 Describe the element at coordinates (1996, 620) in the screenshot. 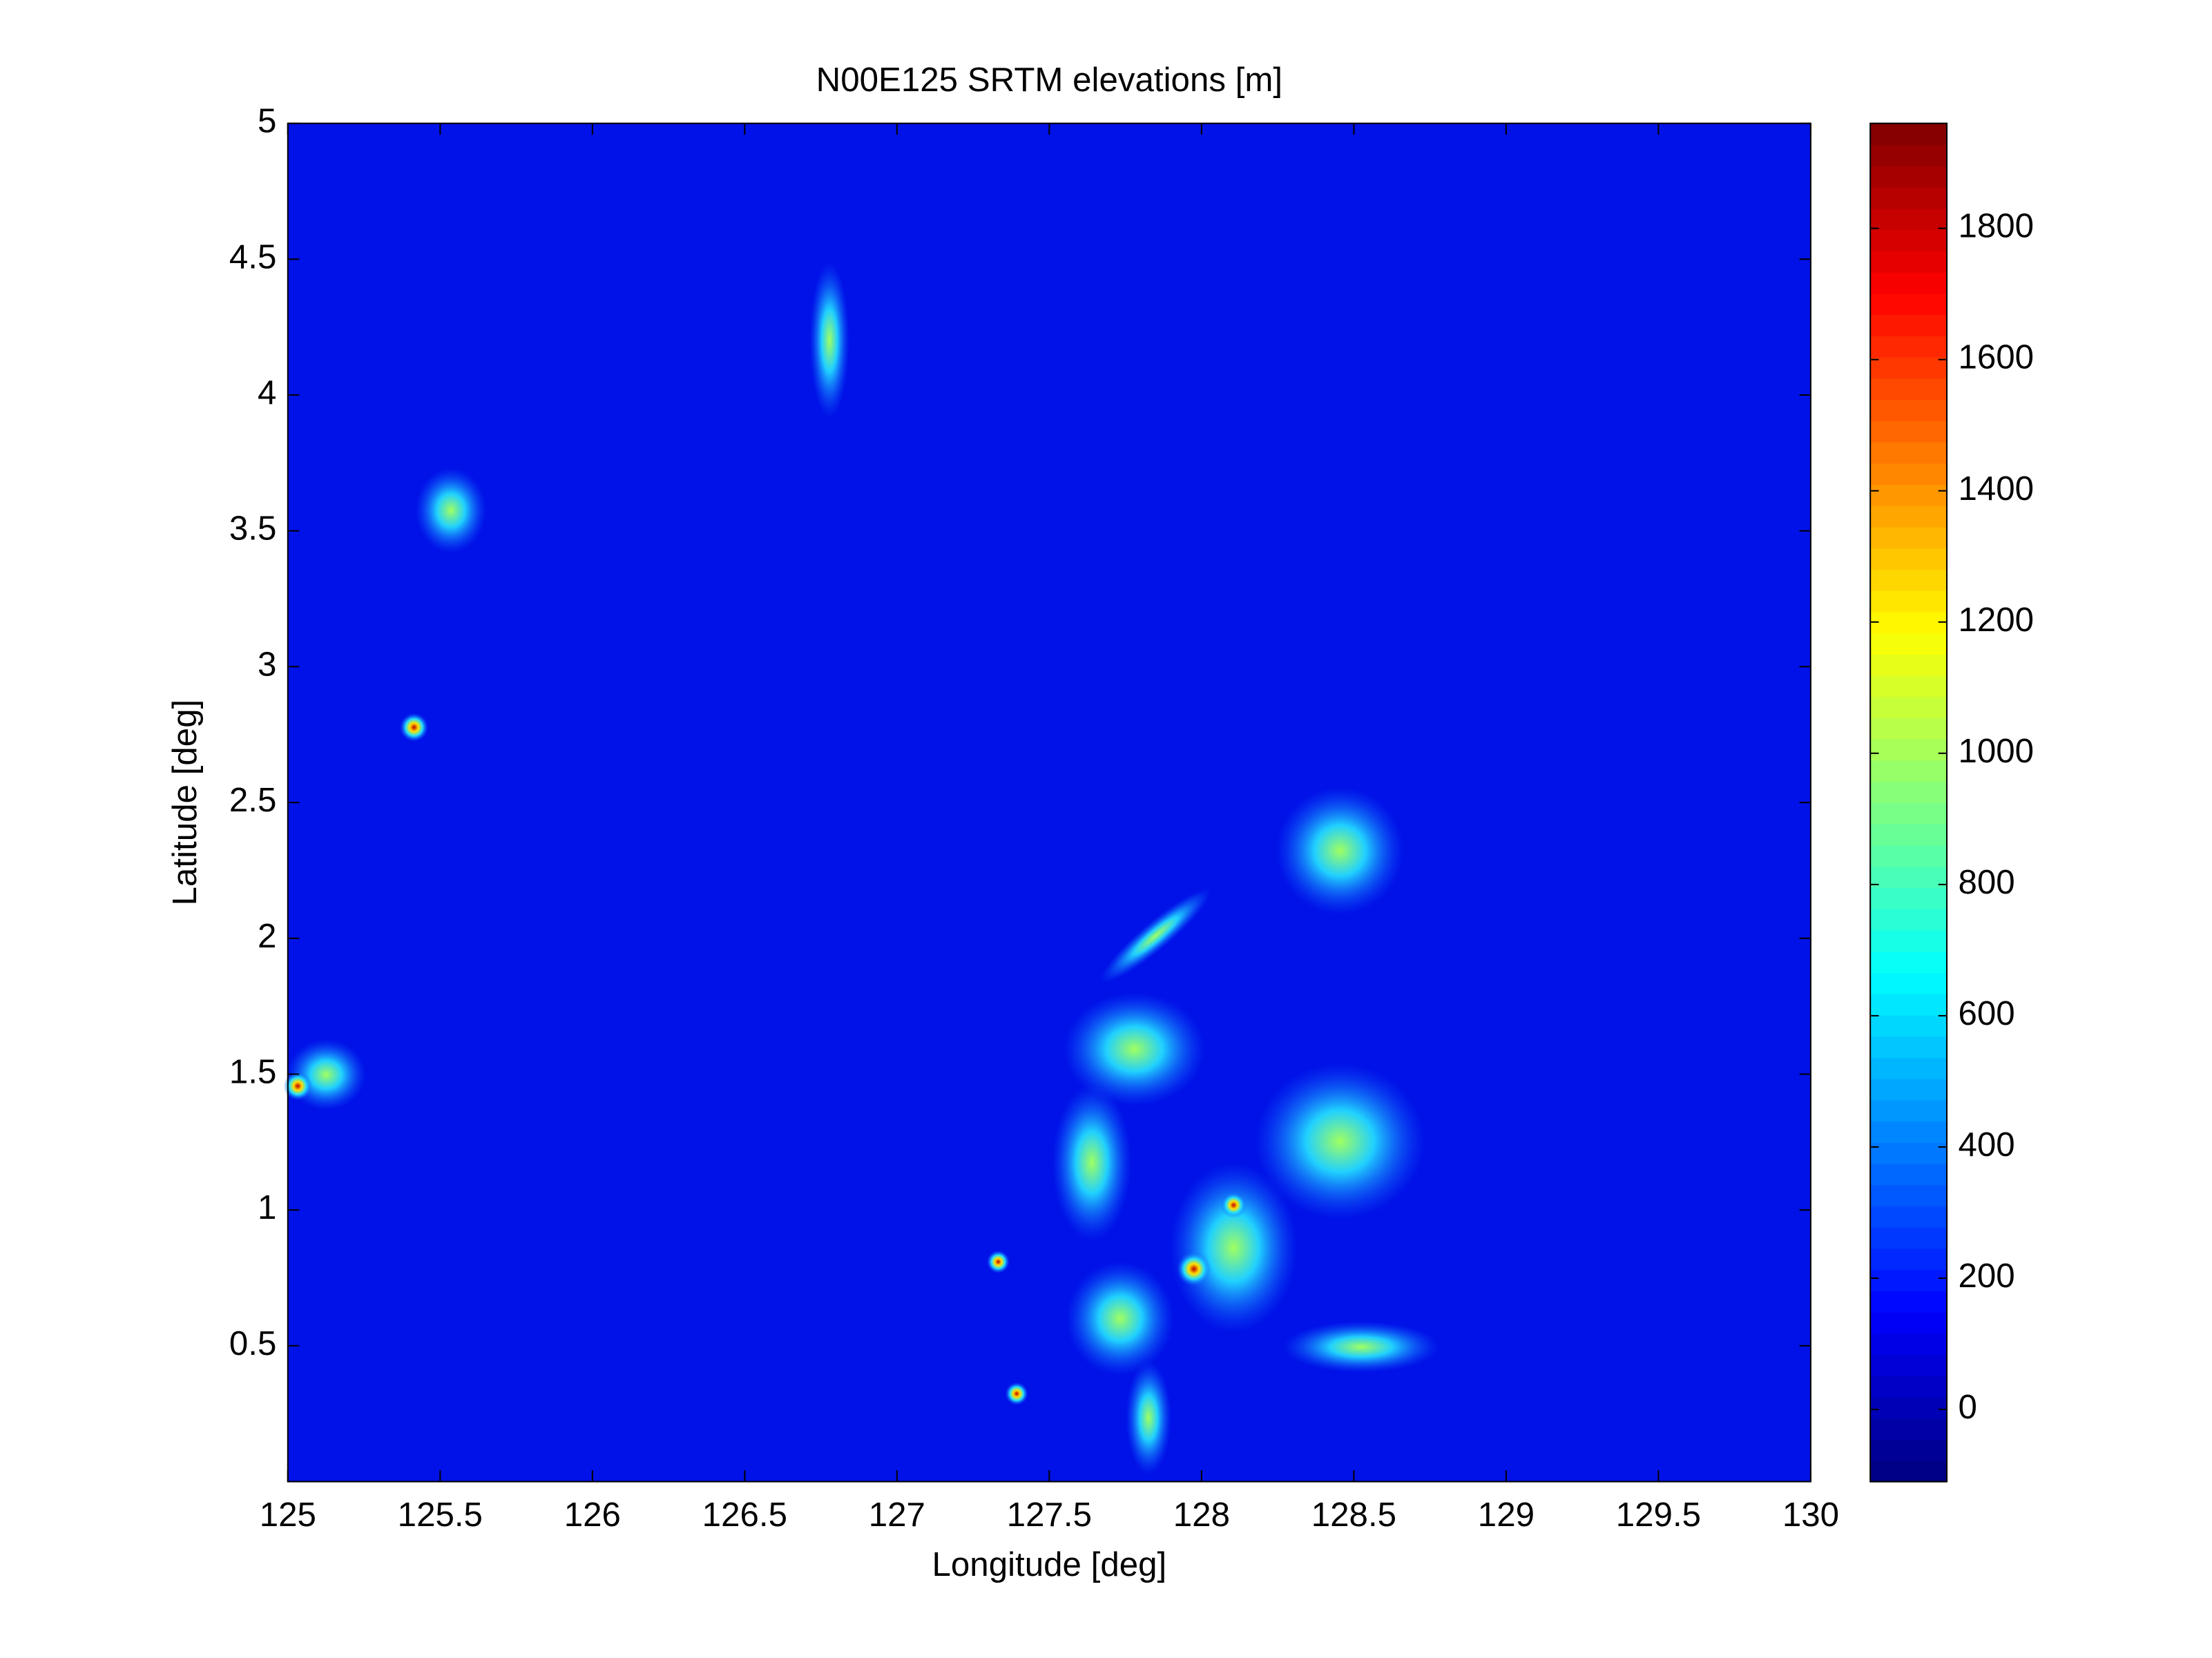

I see `colorbar-tick-label: 1200` at that location.